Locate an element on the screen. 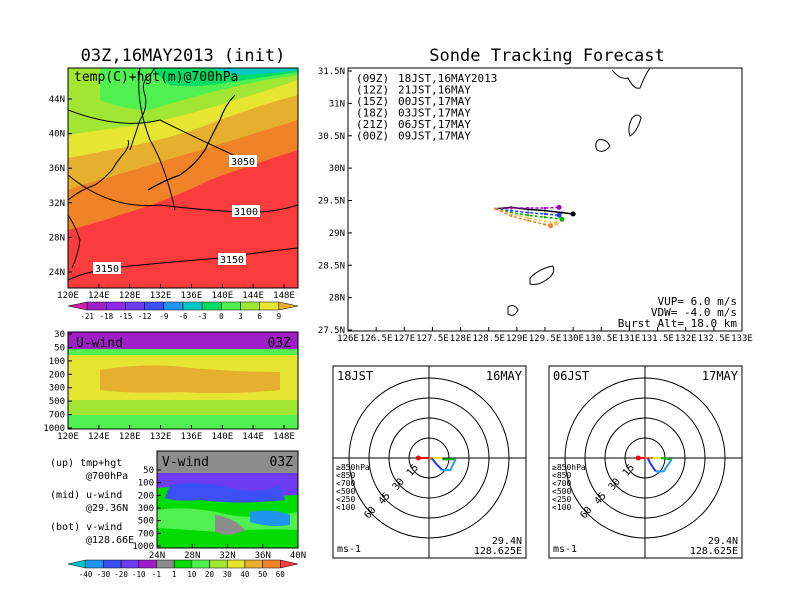 The image size is (792, 612). track-lon-label: 127E is located at coordinates (404, 339).